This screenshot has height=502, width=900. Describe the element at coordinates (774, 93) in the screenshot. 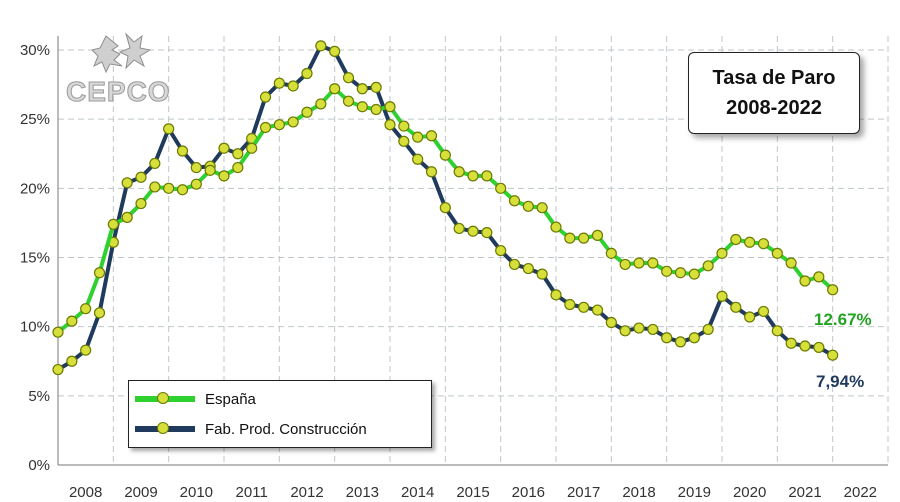

I see `chart-title-box: Tasa de Paro 2008-2022` at that location.